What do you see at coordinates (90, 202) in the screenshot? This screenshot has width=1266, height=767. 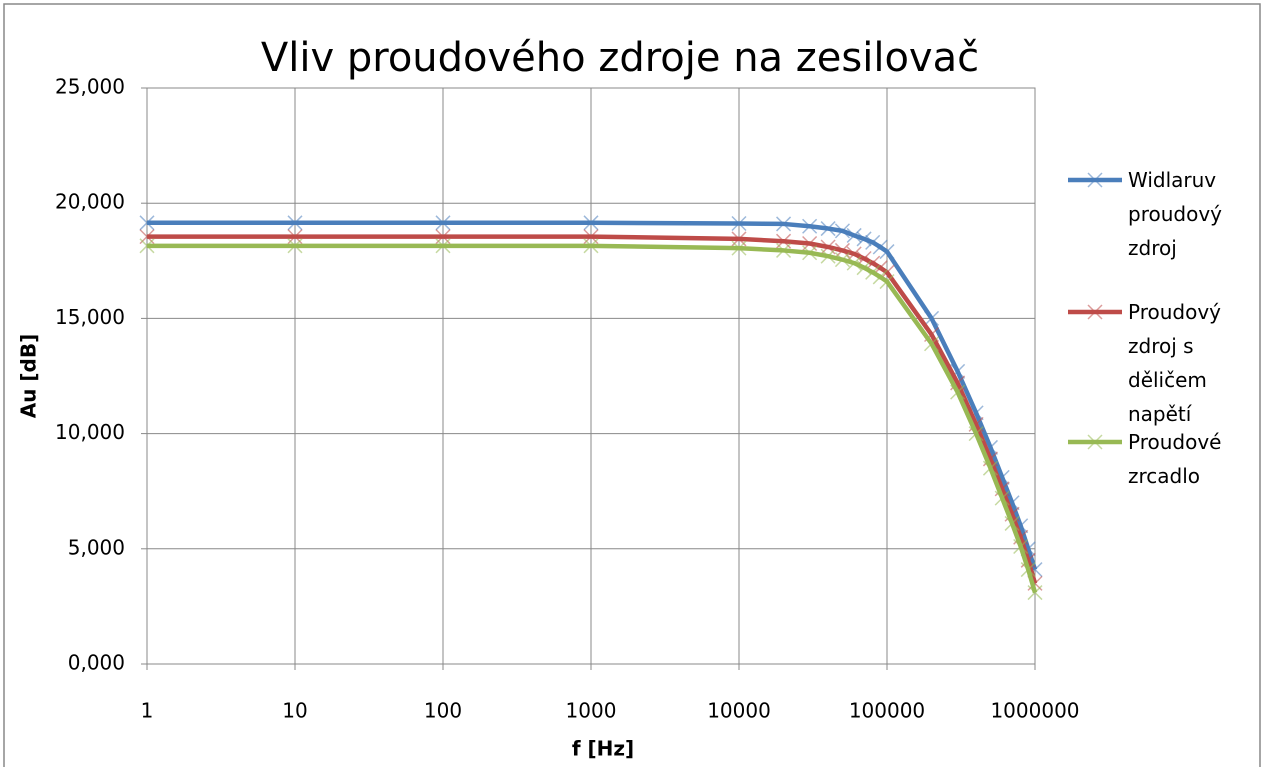 I see `y-tick-label: 20,000` at bounding box center [90, 202].